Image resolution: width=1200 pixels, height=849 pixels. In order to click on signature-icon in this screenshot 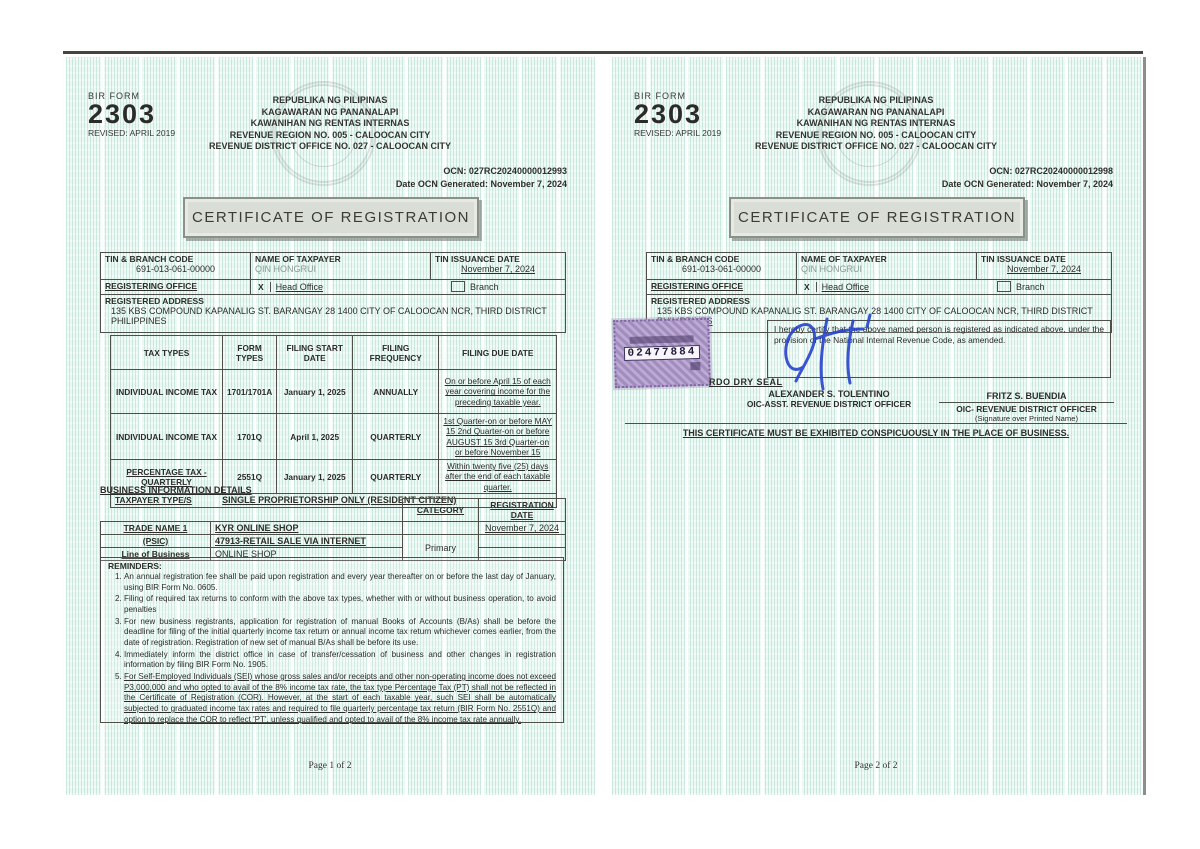, I will do `click(828, 352)`.